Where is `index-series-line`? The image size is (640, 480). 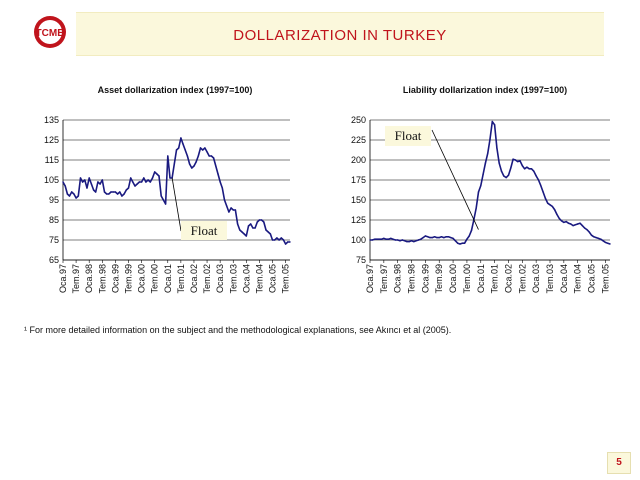
index-series-line is located at coordinates (176, 191).